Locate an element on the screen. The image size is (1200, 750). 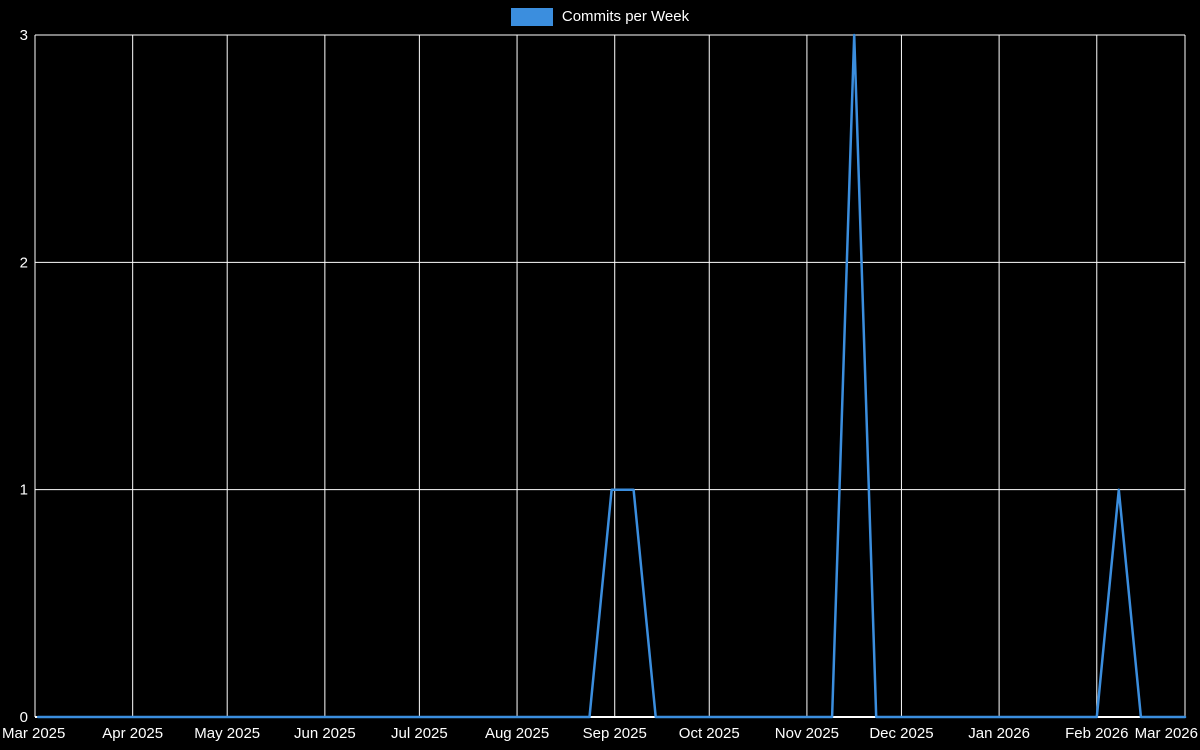
x-tick-label: Mar 2026 is located at coordinates (1166, 733).